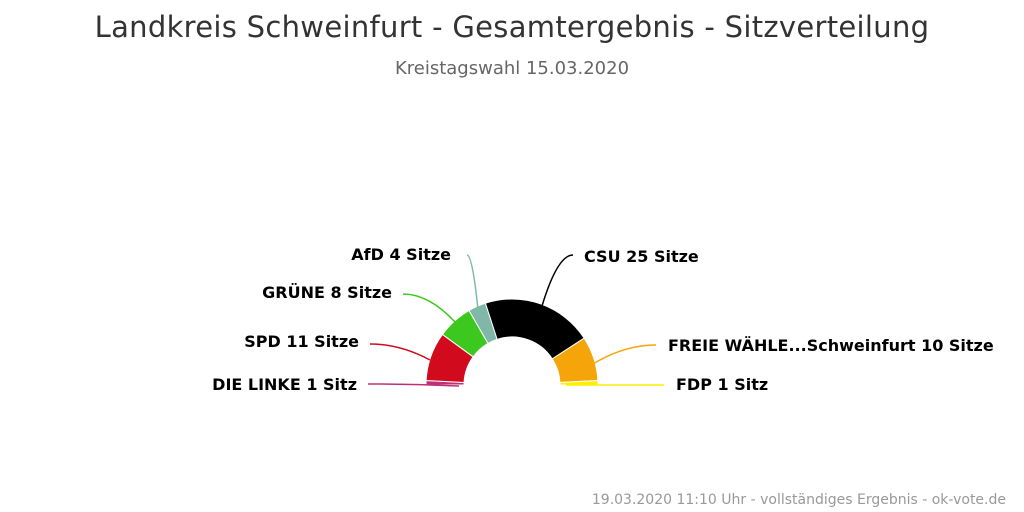 The height and width of the screenshot is (512, 1024). I want to click on slice-fdp, so click(579, 382).